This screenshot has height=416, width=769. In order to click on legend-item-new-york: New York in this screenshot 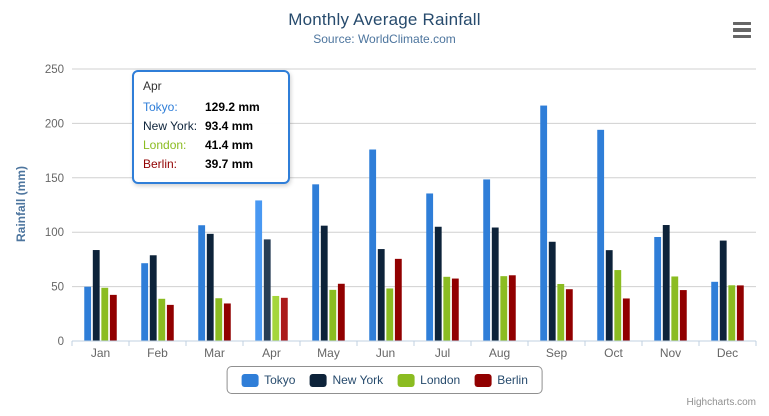, I will do `click(346, 380)`.